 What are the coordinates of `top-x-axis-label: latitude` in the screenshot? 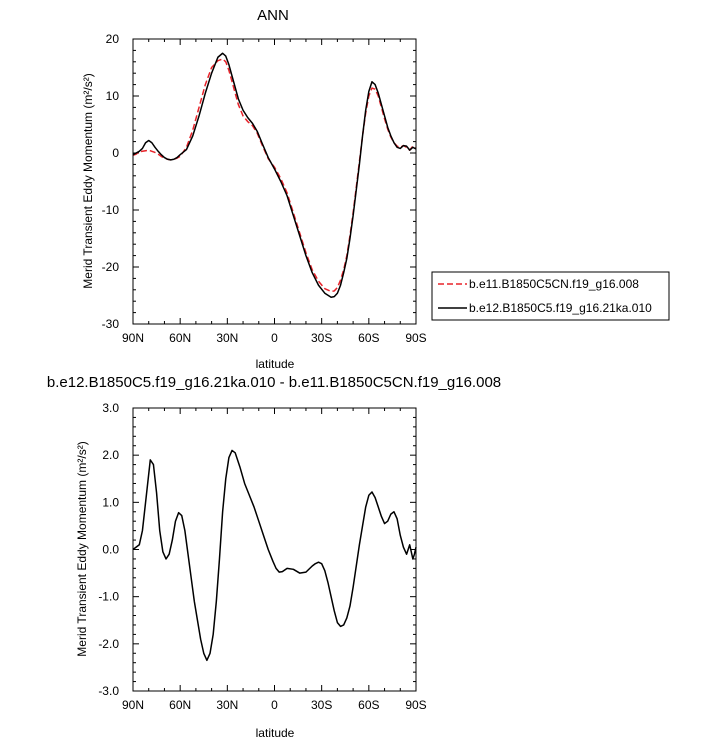 It's located at (275, 364).